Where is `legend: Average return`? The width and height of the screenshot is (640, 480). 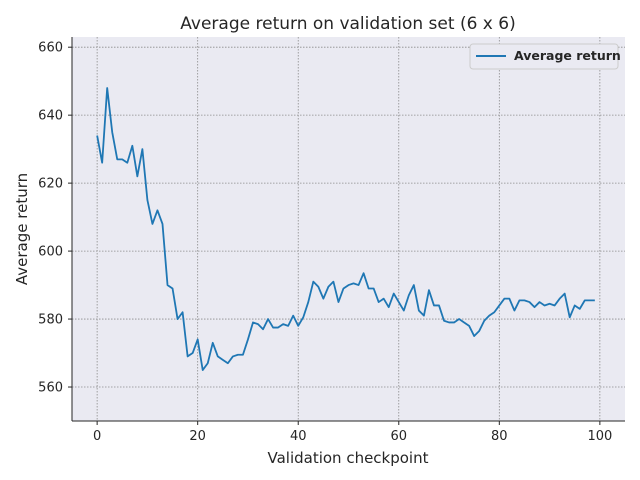
legend: Average return is located at coordinates (545, 56).